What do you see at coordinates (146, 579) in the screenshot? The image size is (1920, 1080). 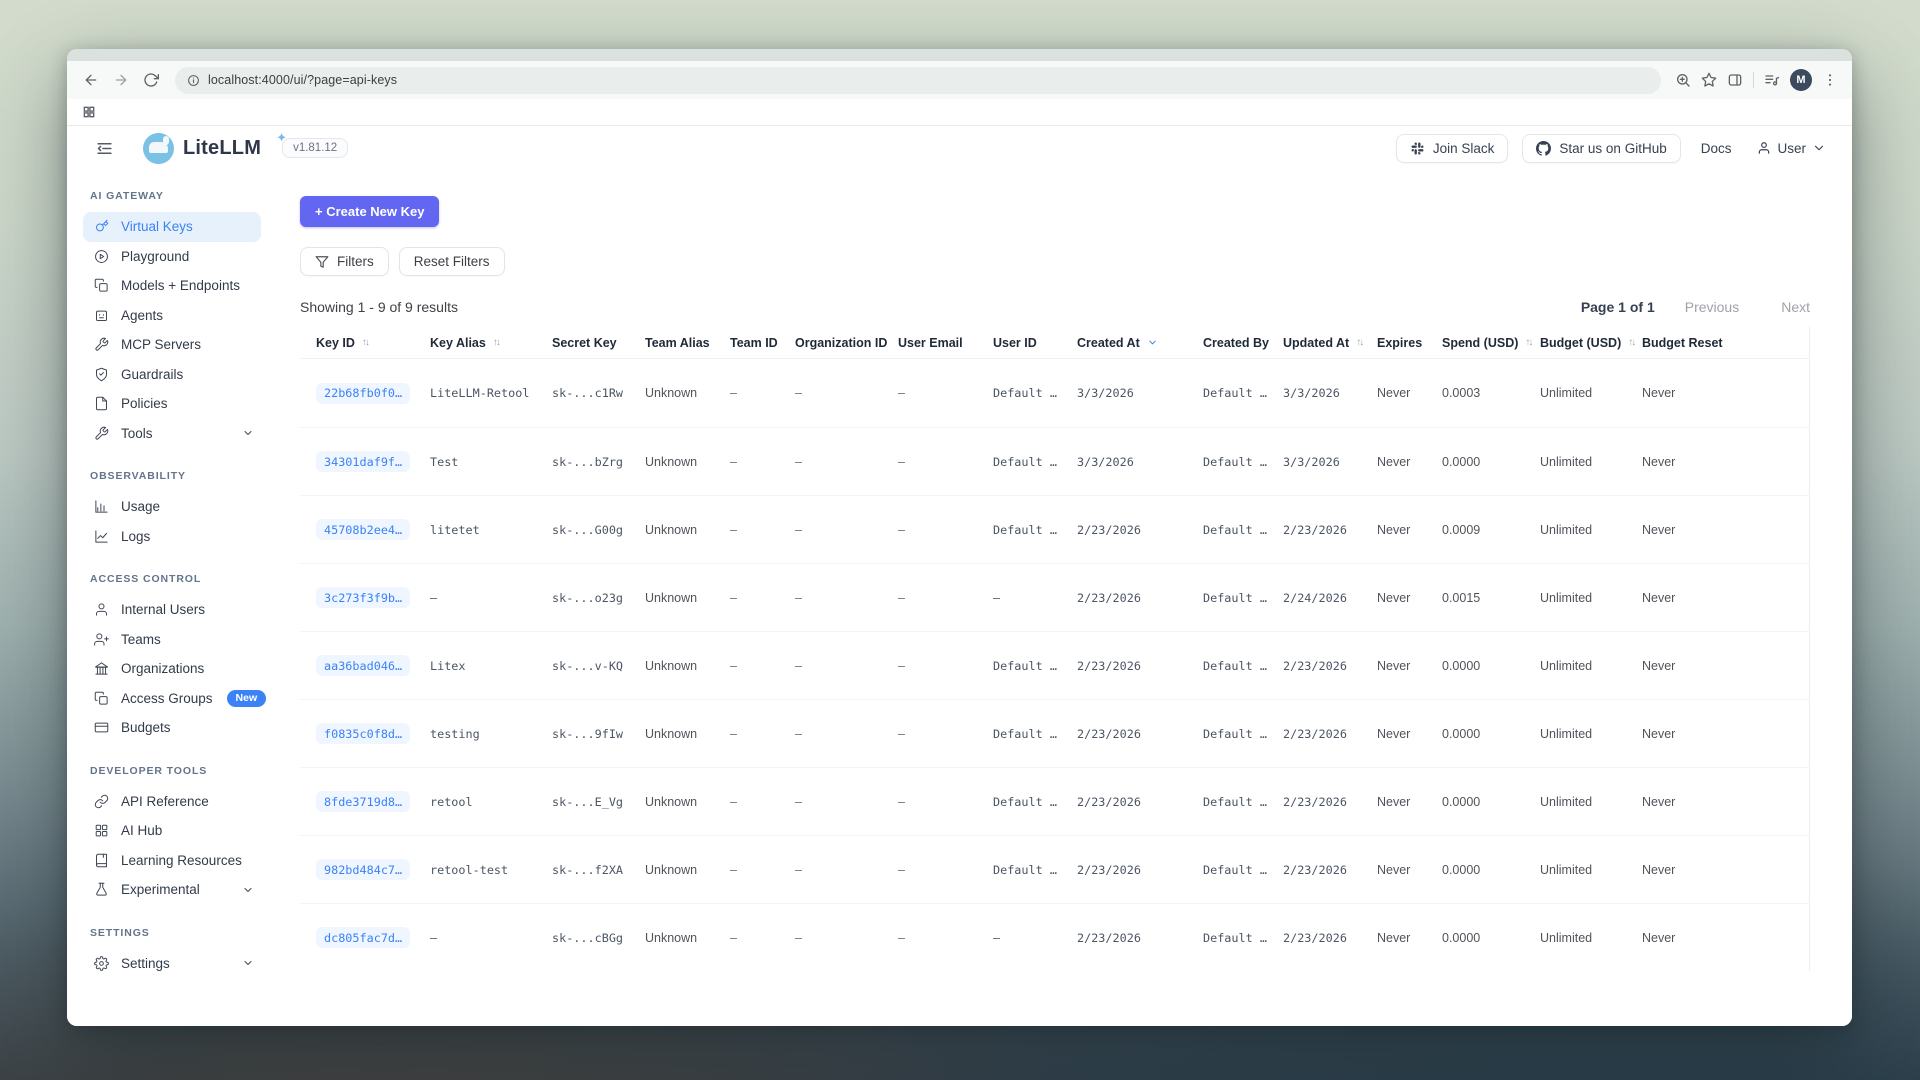 I see `sidebar-section-label: ACCESS CONTROL` at bounding box center [146, 579].